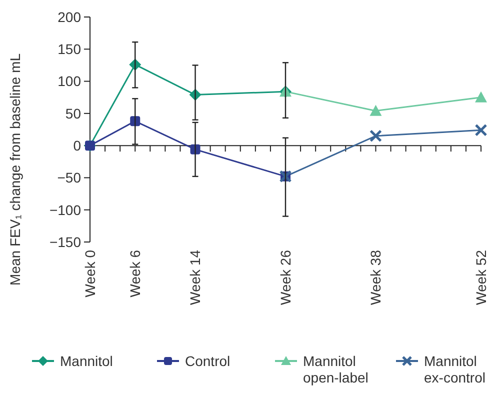 This screenshot has width=498, height=393. I want to click on y-tick-label: 50, so click(73, 113).